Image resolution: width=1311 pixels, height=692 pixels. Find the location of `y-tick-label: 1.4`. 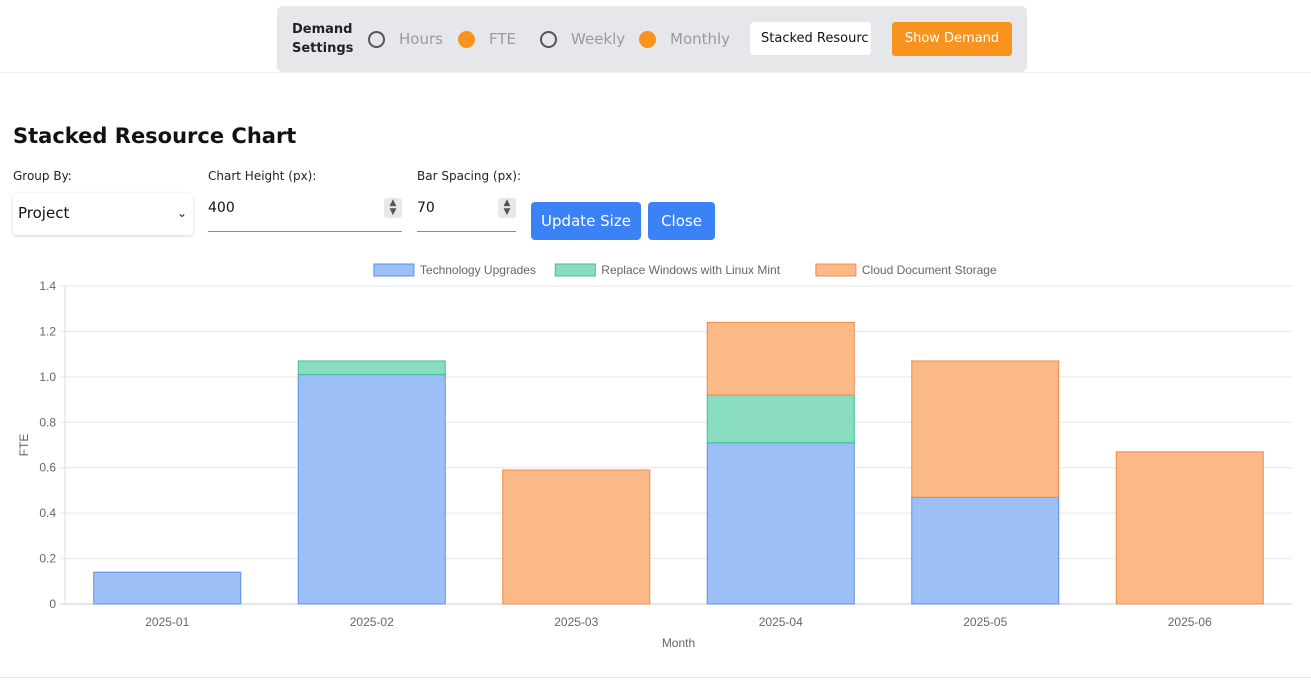

y-tick-label: 1.4 is located at coordinates (47, 286).